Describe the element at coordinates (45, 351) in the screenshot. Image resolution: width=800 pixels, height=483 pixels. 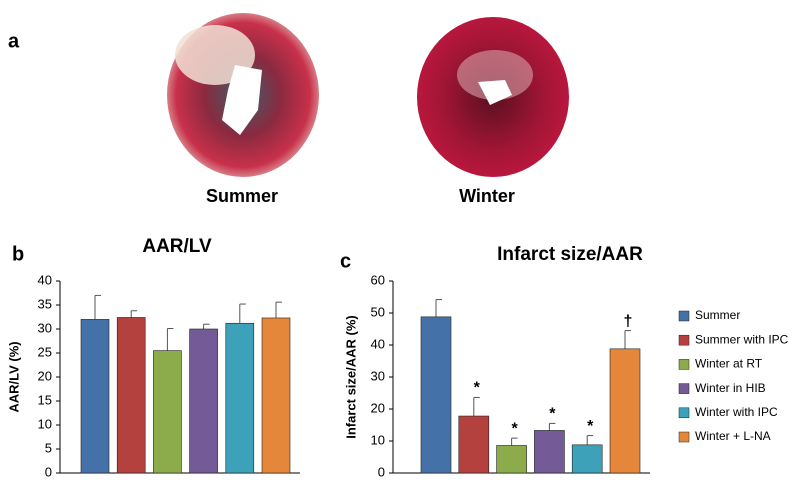
I see `y-tick-label: 25` at that location.